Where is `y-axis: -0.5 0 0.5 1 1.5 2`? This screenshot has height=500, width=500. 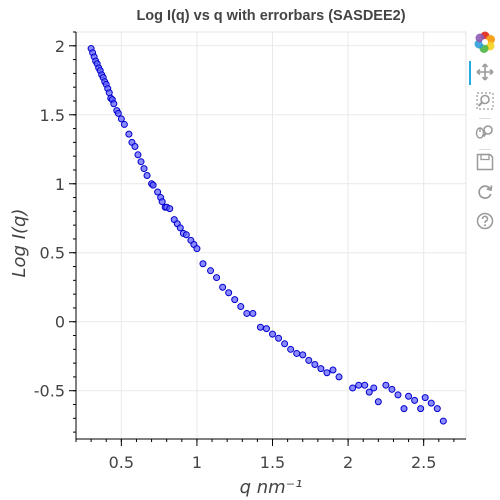
y-axis: -0.5 0 0.5 1 1.5 2 is located at coordinates (55, 235).